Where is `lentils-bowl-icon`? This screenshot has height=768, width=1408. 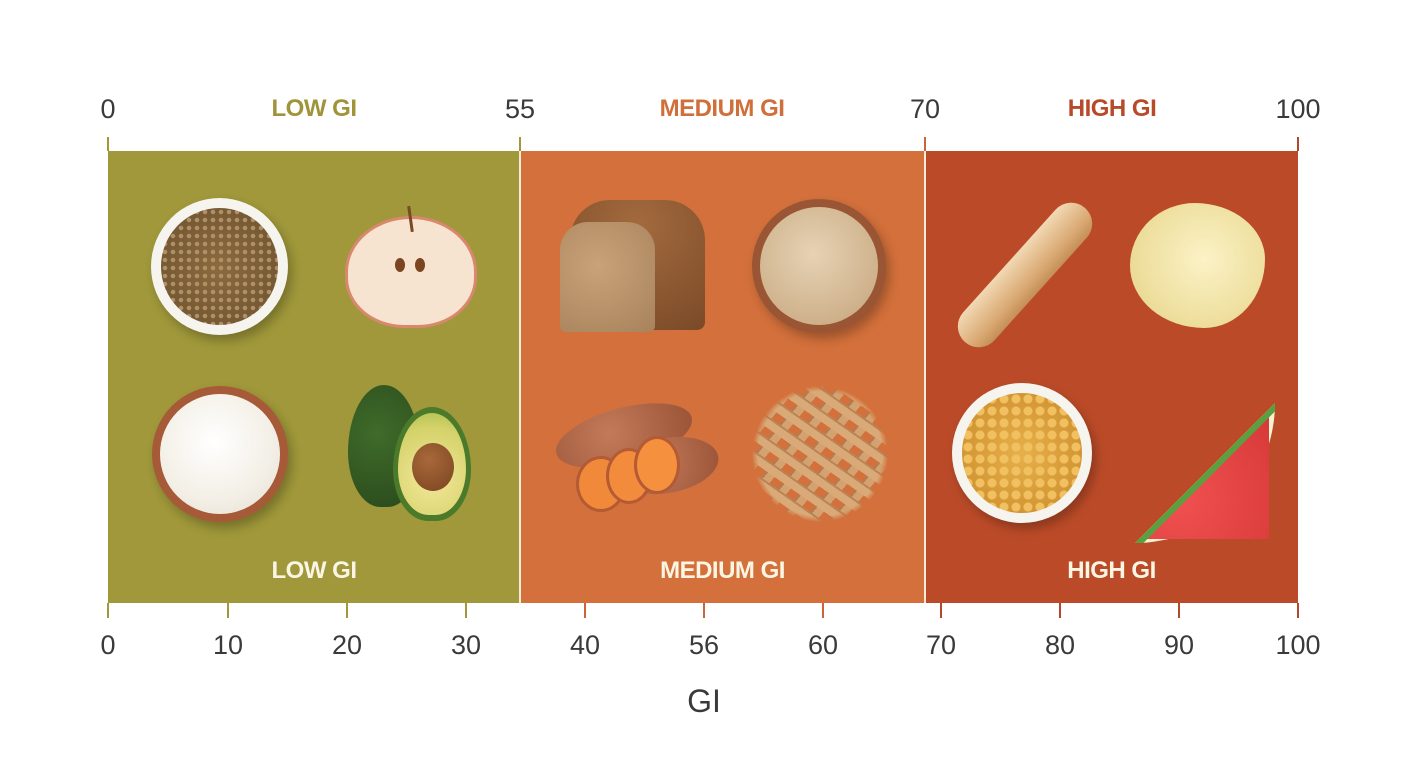 lentils-bowl-icon is located at coordinates (219, 266).